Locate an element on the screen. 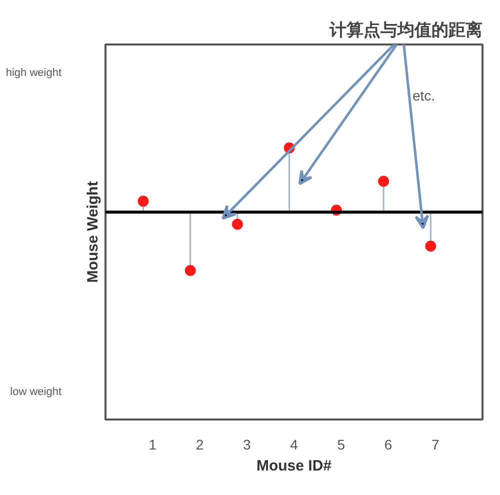  x-tick-label: 2 is located at coordinates (200, 444).